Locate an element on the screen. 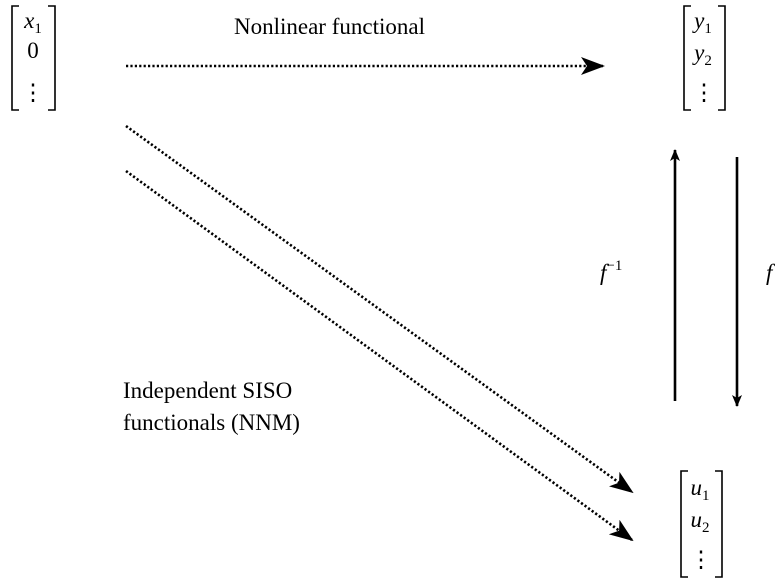 Image resolution: width=777 pixels, height=581 pixels. entry: y2 is located at coordinates (702, 54).